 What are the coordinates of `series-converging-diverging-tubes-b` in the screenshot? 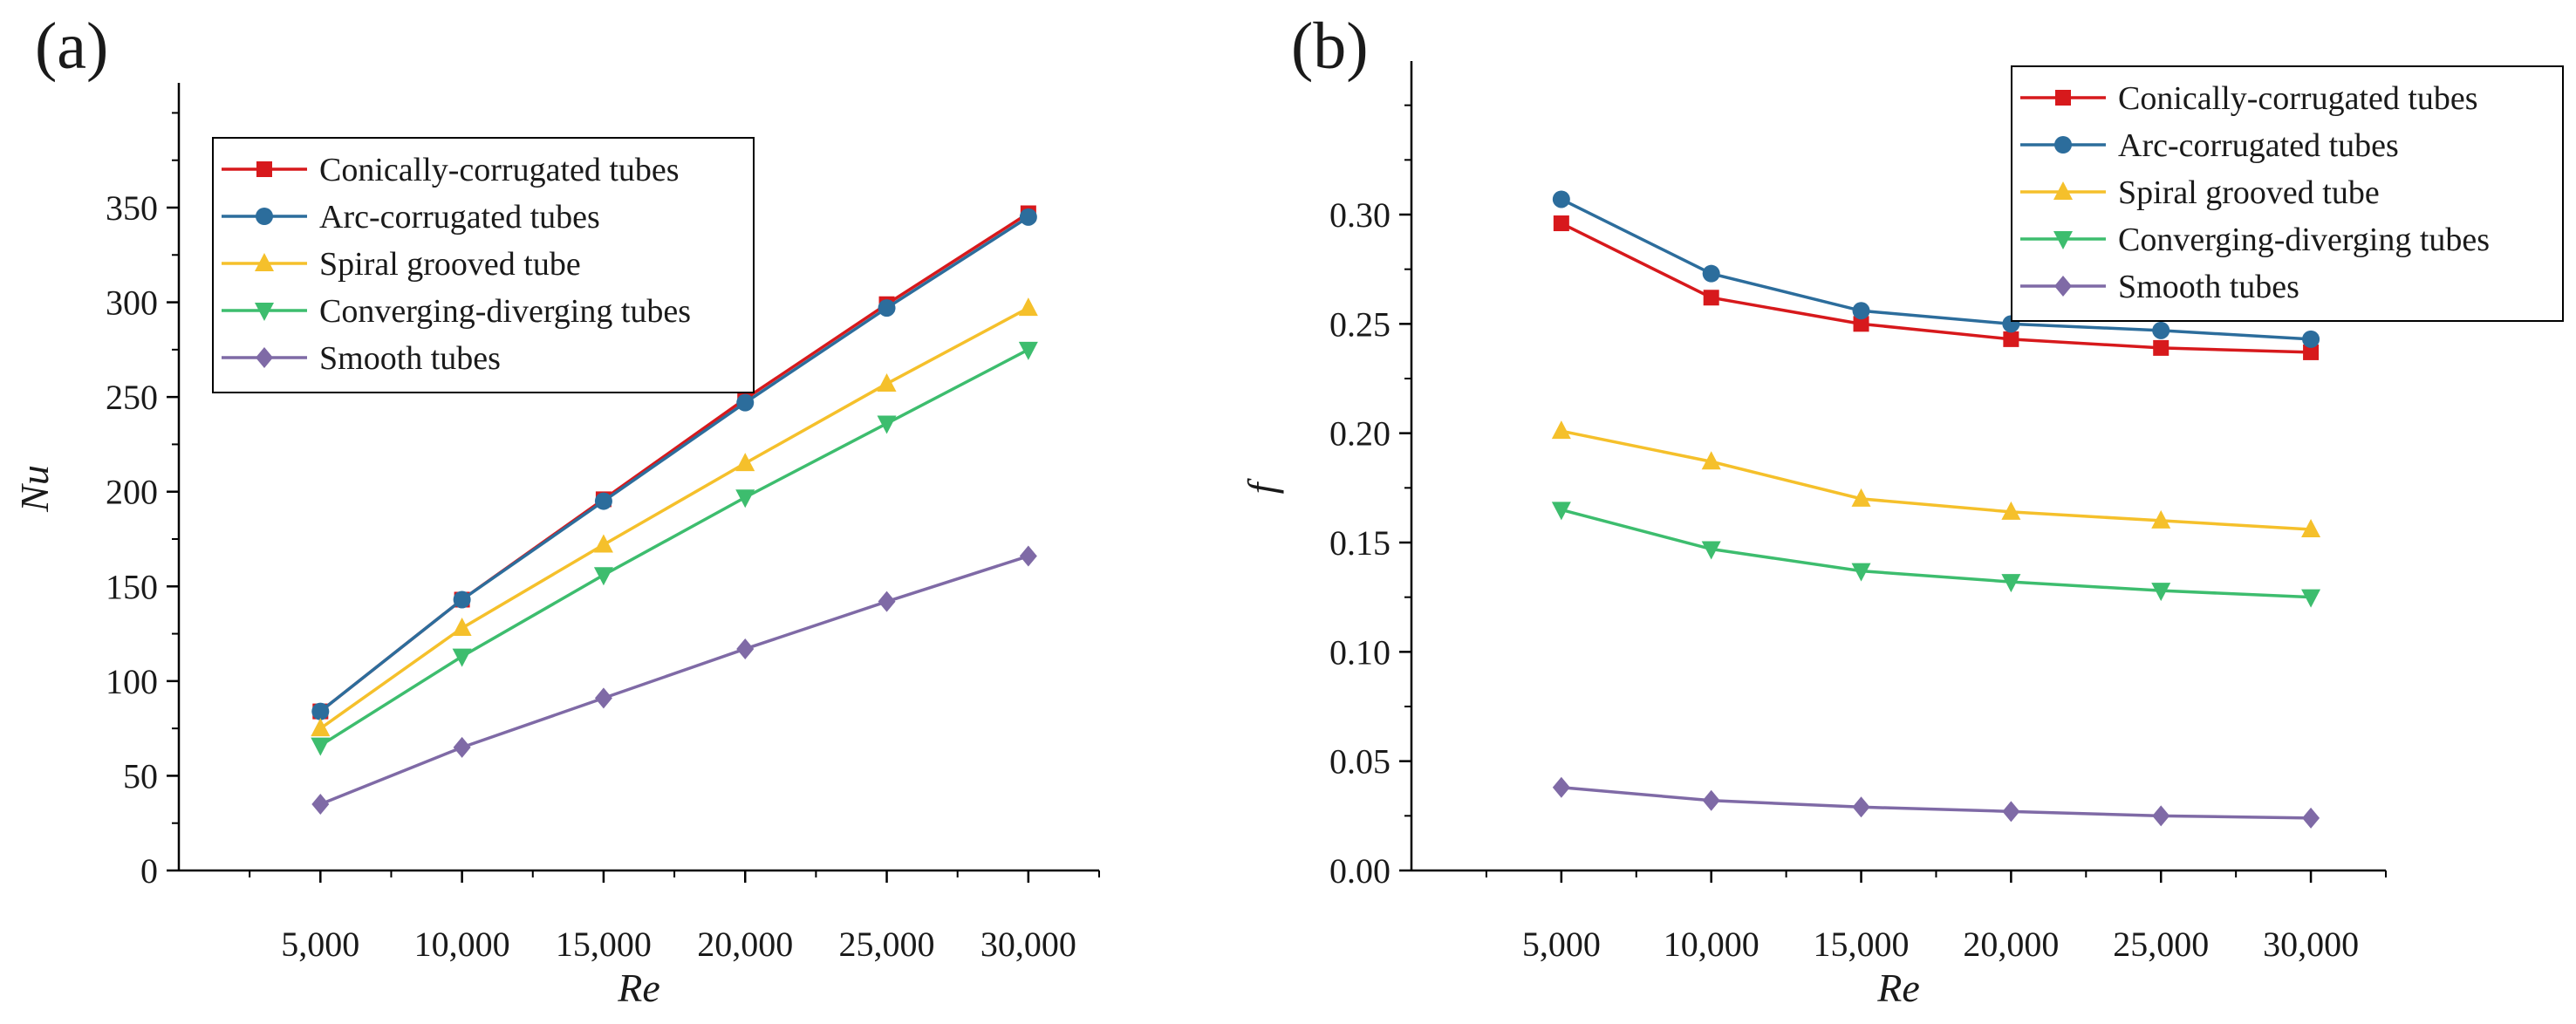 It's located at (1936, 555).